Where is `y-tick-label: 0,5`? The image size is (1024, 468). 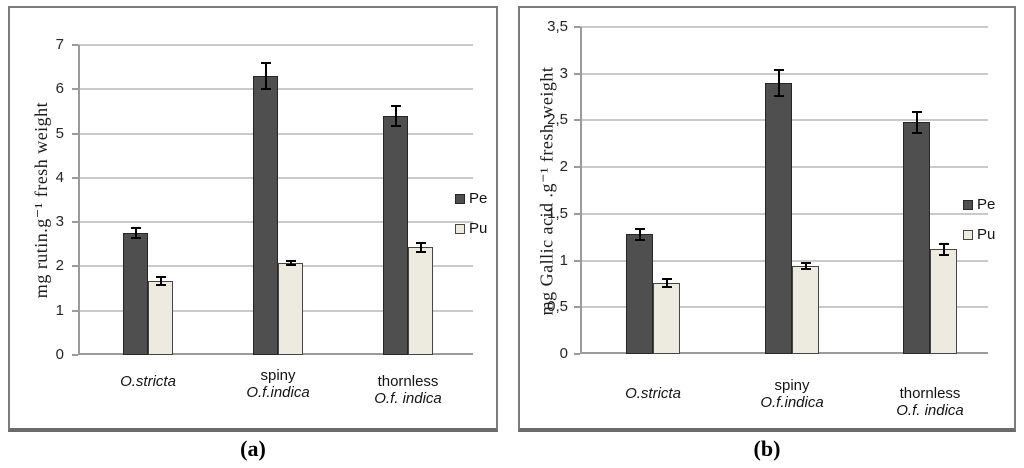
y-tick-label: 0,5 is located at coordinates (557, 307).